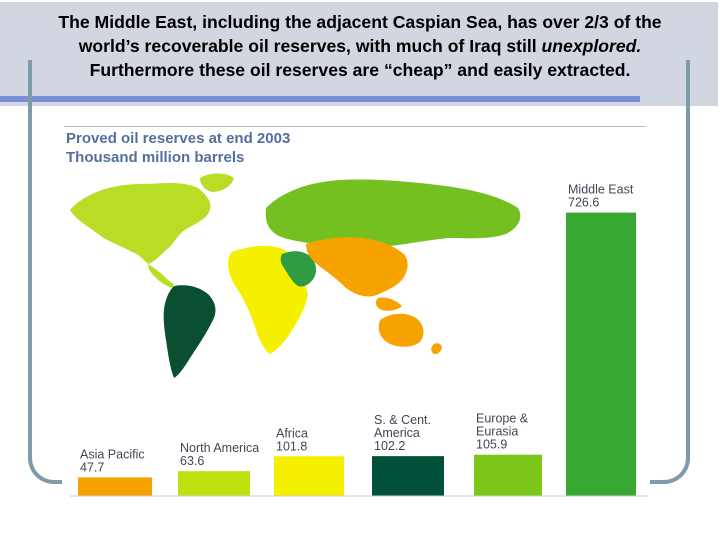 This screenshot has height=540, width=720. Describe the element at coordinates (320, 99) in the screenshot. I see `header-underline` at that location.